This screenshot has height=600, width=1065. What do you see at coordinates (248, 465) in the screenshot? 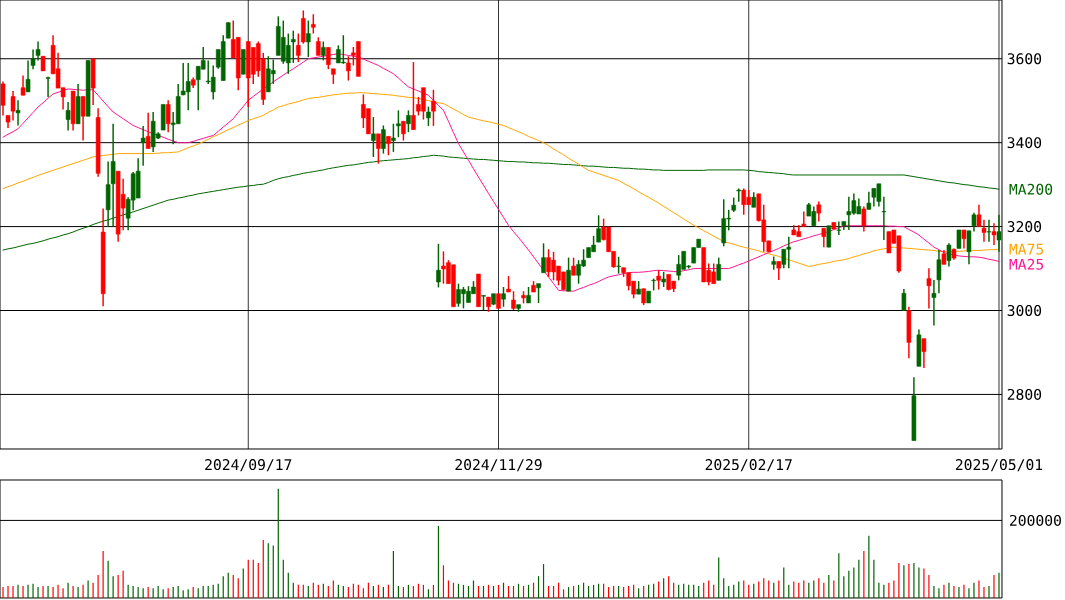
I see `x-tick-label: 2024/09/17` at bounding box center [248, 465].